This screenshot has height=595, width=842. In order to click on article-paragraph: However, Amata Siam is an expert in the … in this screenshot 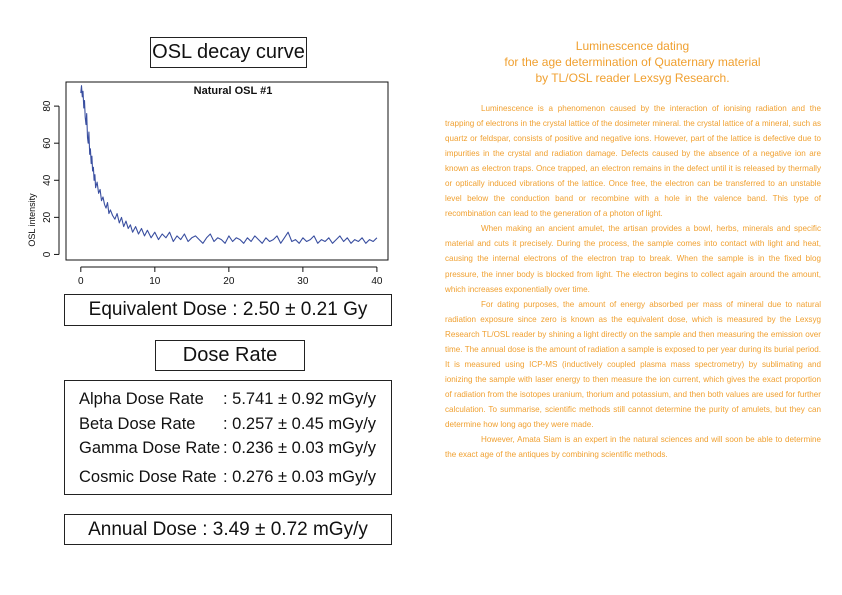, I will do `click(633, 447)`.